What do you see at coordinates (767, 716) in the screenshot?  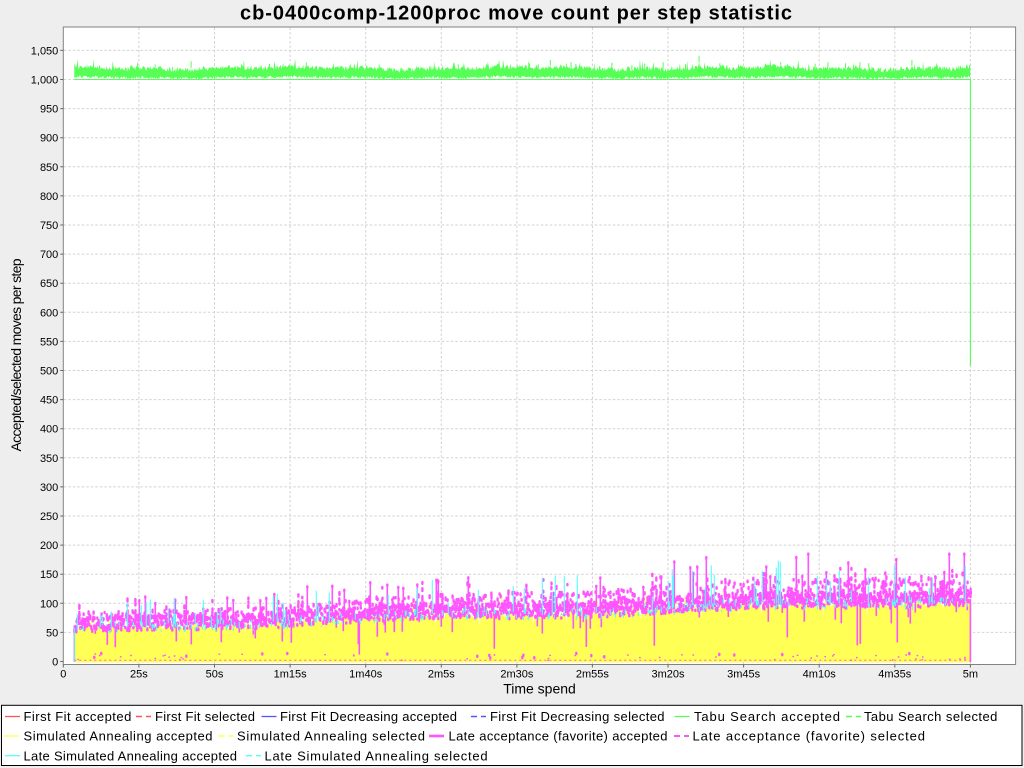 I see `svg-text: Tabu Search accepted` at bounding box center [767, 716].